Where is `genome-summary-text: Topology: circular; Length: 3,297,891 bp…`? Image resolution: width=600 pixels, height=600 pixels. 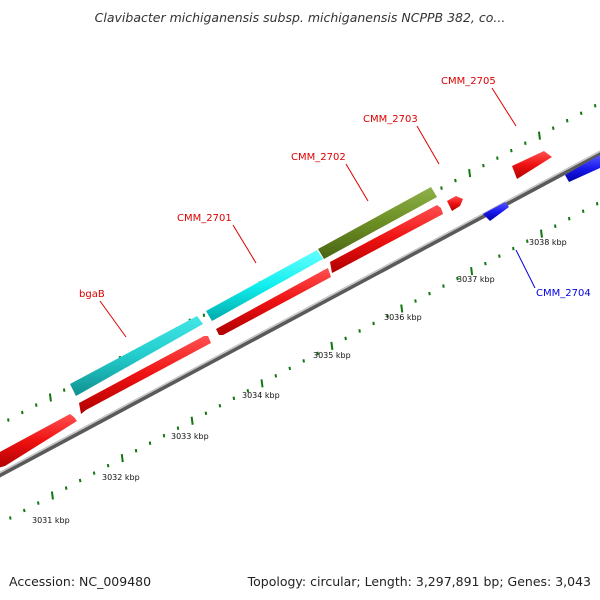 genome-summary-text: Topology: circular; Length: 3,297,891 bp… is located at coordinates (419, 581).